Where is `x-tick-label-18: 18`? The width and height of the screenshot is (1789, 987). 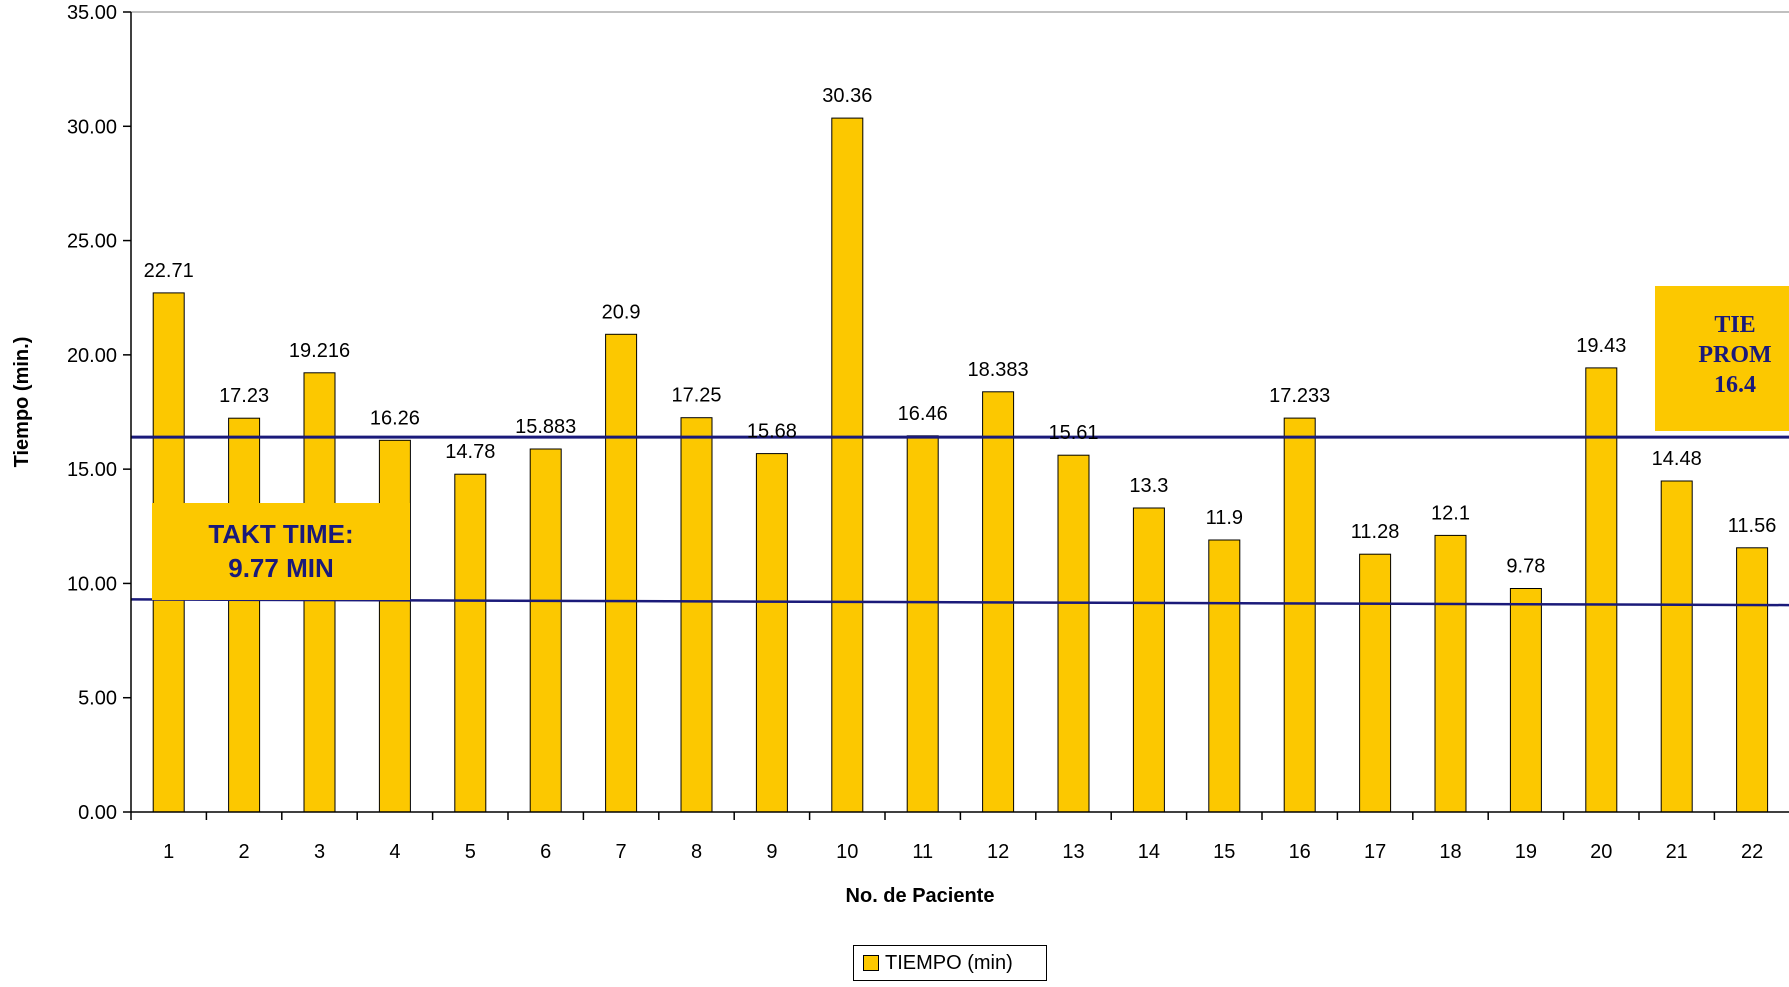
x-tick-label-18: 18 is located at coordinates (1450, 852).